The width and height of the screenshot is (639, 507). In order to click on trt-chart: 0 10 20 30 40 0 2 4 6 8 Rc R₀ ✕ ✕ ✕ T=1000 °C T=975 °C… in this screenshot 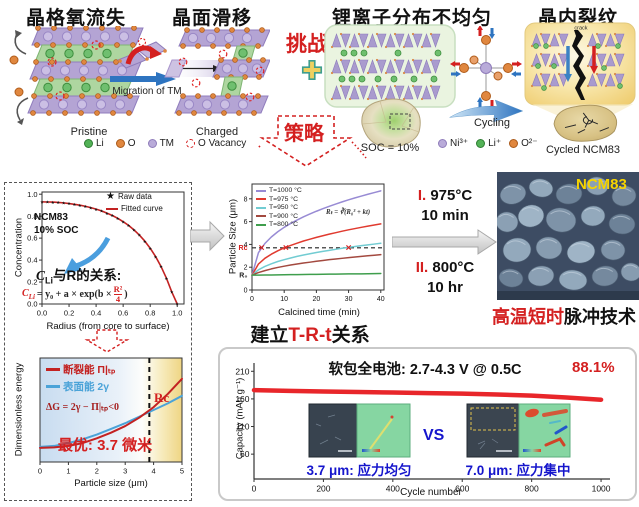, I will do `click(309, 251)`.